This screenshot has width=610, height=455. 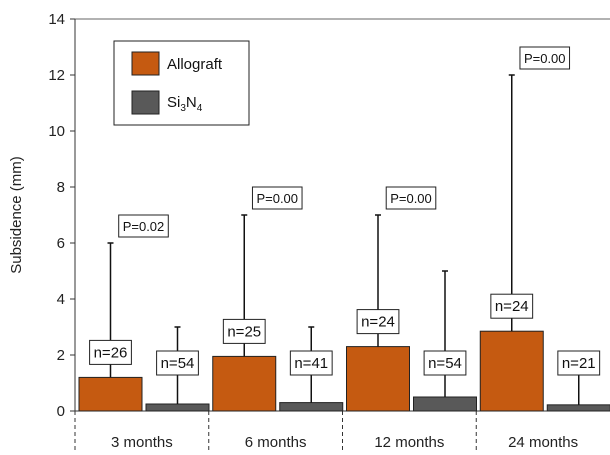 I want to click on n-label-group: n=26, so click(x=110, y=352).